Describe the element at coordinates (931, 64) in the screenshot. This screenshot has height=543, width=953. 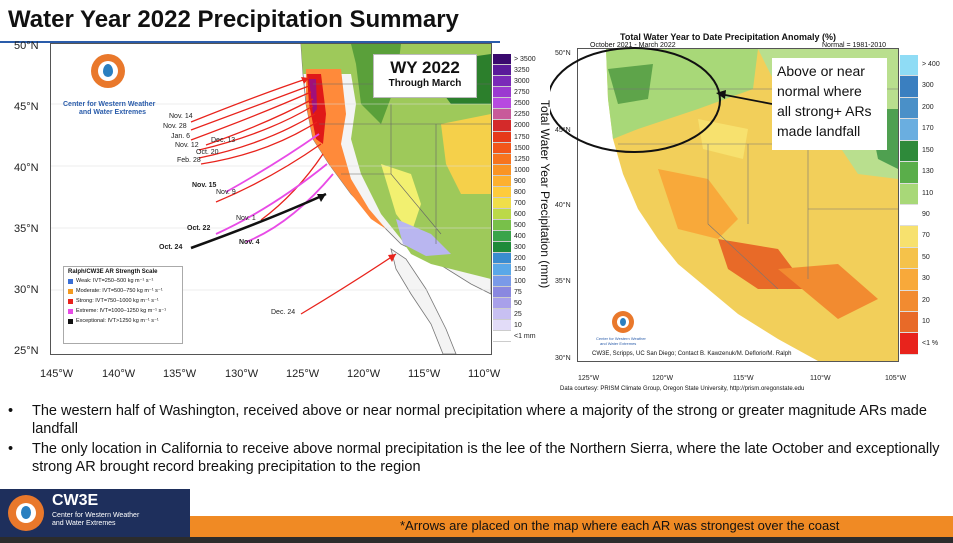
I see `colorbar-label: > 400` at that location.